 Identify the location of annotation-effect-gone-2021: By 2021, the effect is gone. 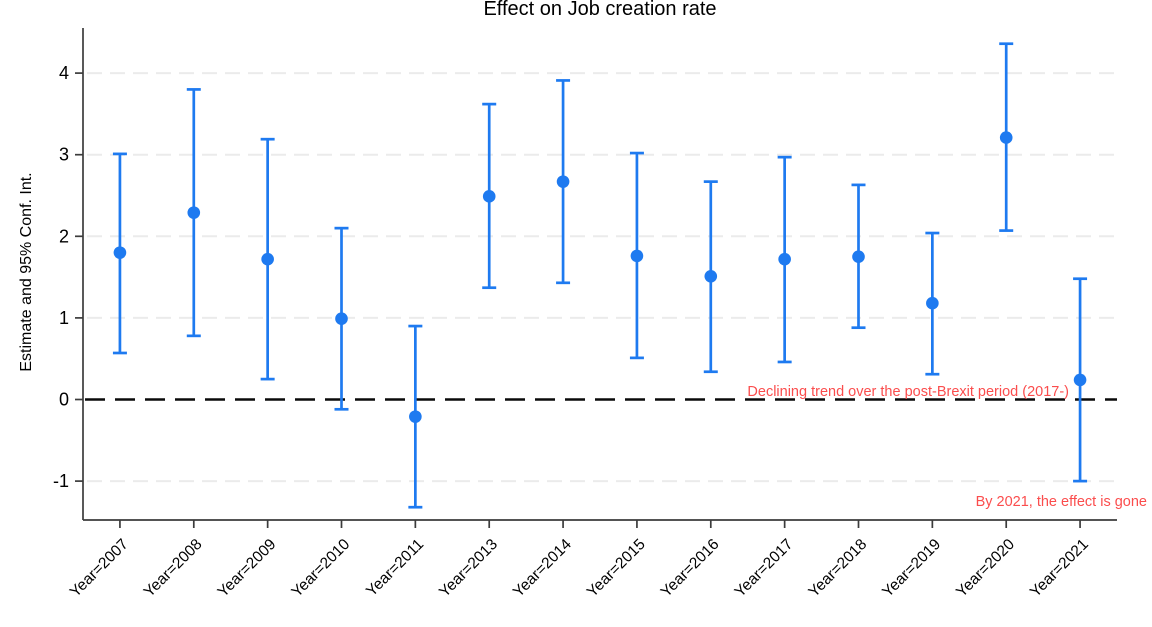
(1061, 502).